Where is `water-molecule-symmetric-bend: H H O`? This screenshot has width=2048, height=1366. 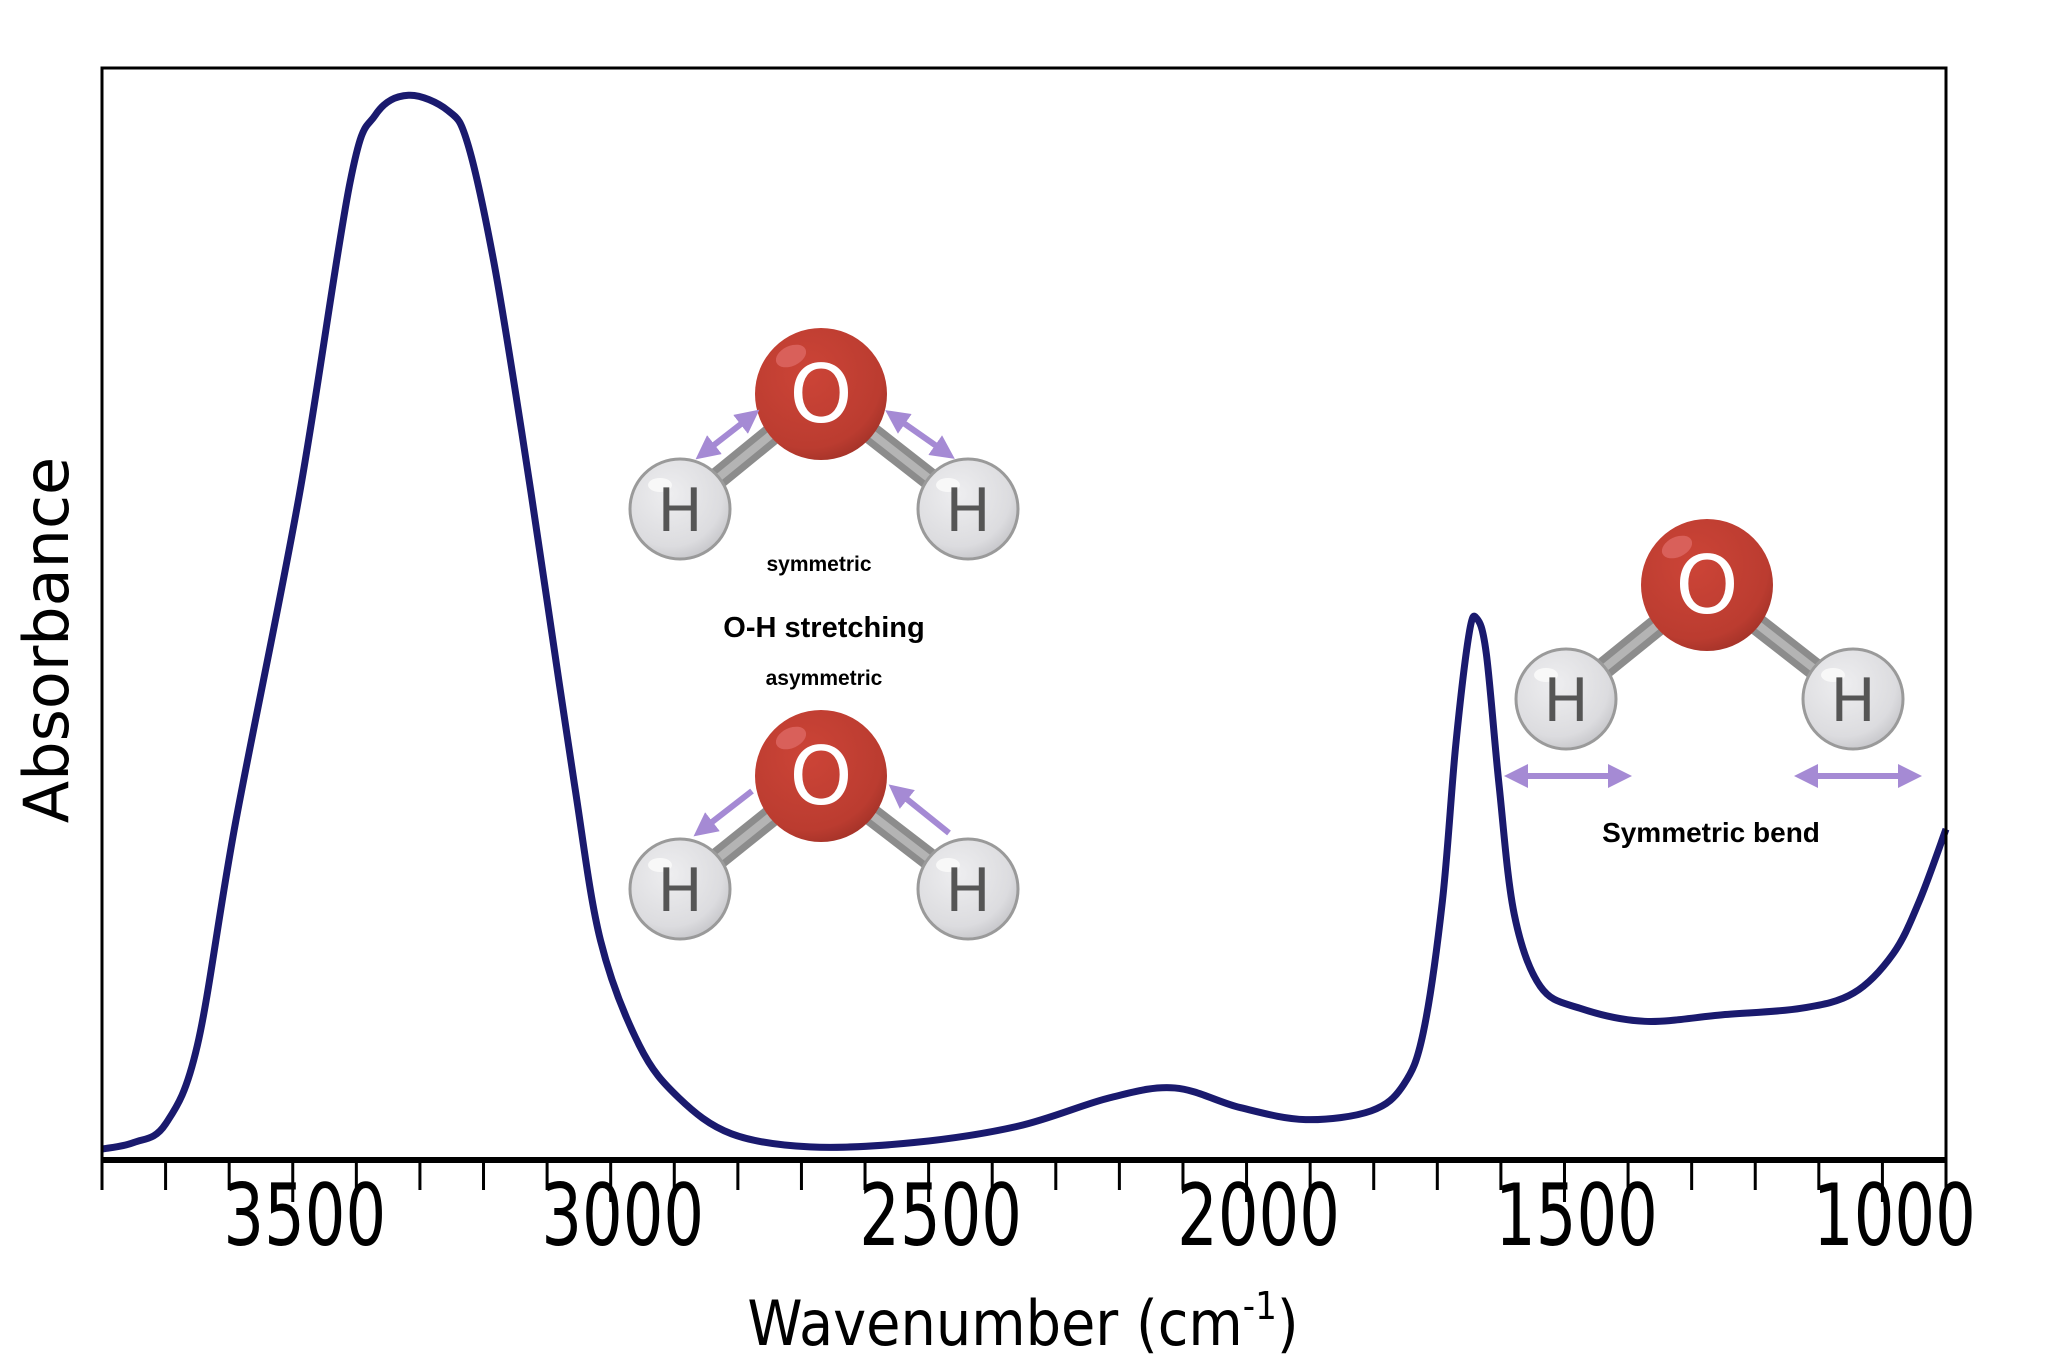
water-molecule-symmetric-bend: H H O is located at coordinates (1709, 635).